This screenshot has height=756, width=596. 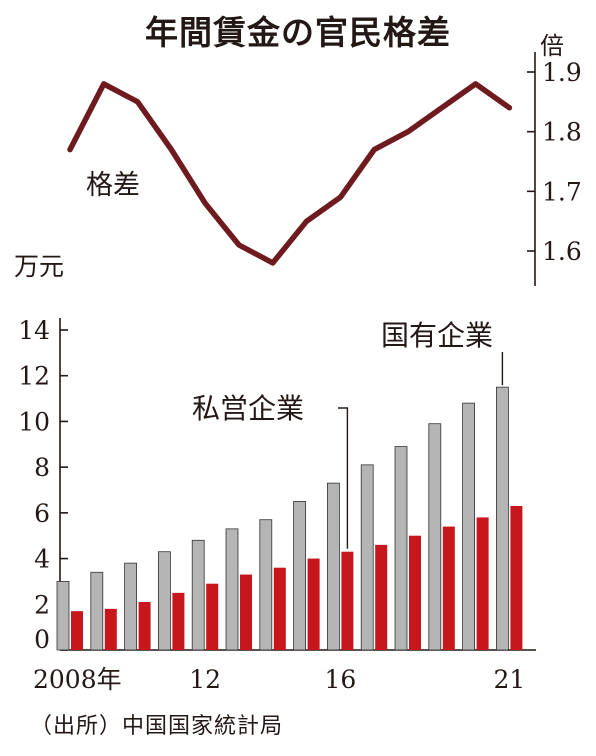 I want to click on wage-x-tick-label: 21, so click(x=509, y=679).